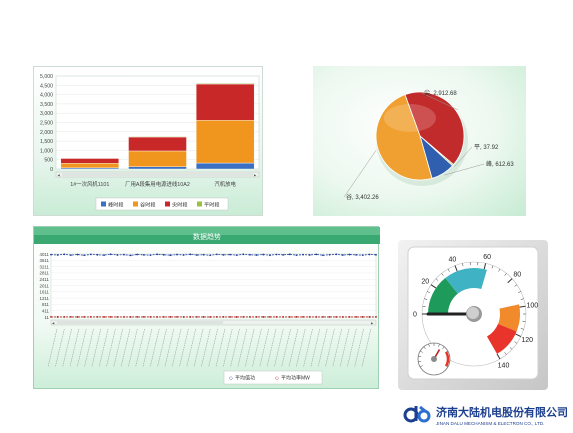 Image resolution: width=573 pixels, height=433 pixels. What do you see at coordinates (46, 105) in the screenshot?
I see `bar-y-tick-label: 3,500` at bounding box center [46, 105].